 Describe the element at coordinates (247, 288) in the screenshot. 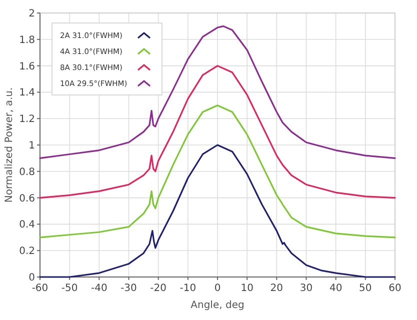

I see `x-tick-label: 10` at that location.